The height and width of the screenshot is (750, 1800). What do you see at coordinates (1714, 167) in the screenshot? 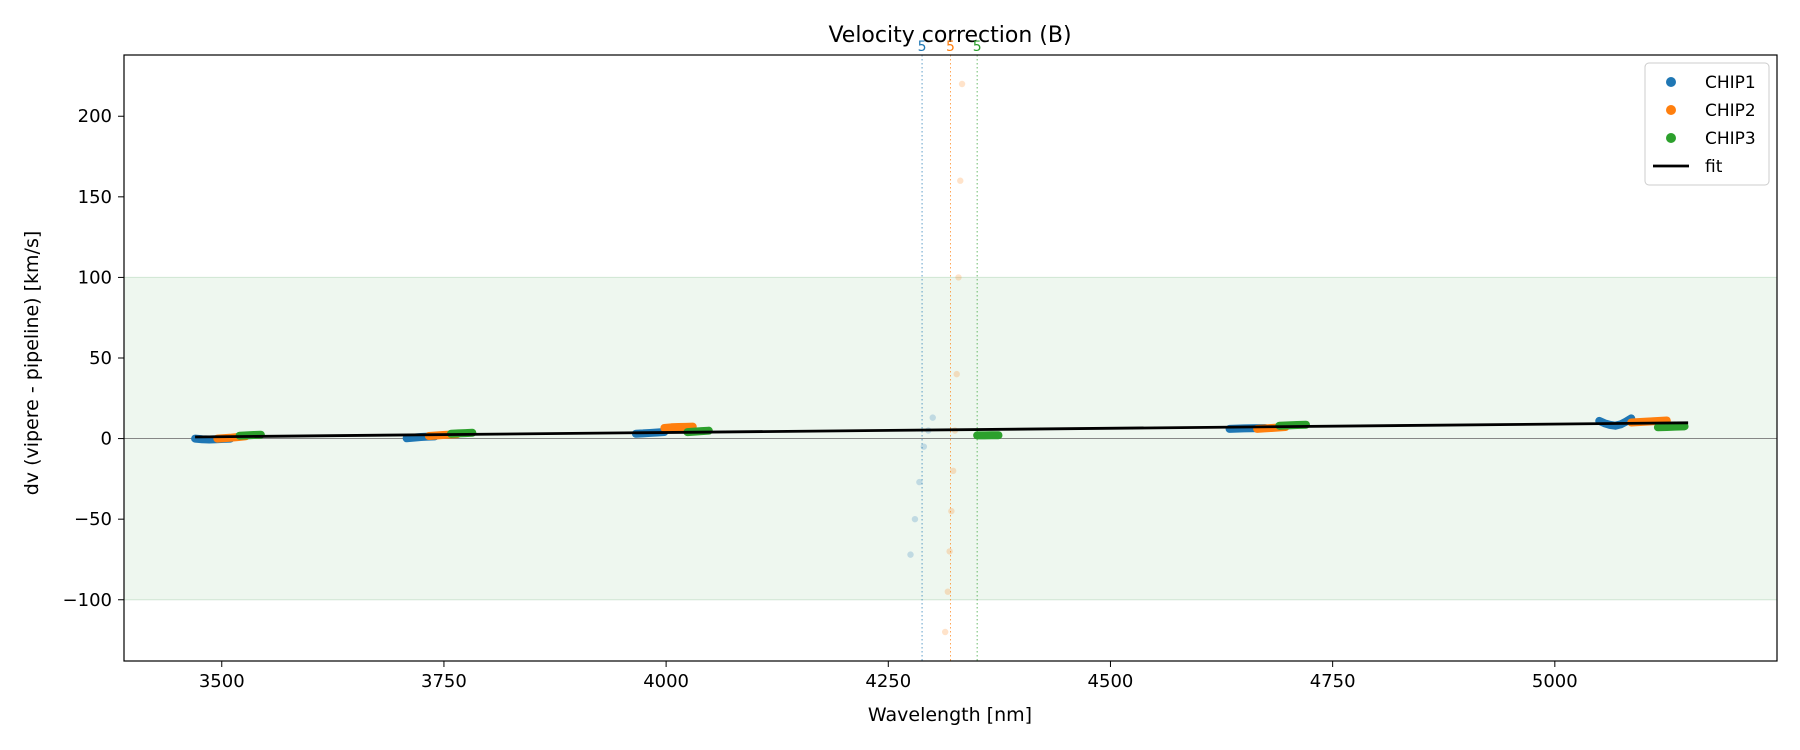
I see `legend-label: fit` at bounding box center [1714, 167].